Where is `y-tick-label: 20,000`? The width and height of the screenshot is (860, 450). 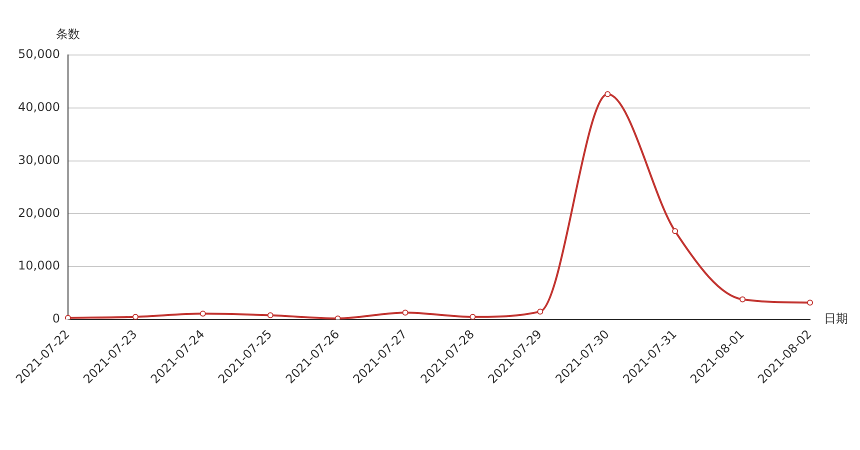 y-tick-label: 20,000 is located at coordinates (39, 213).